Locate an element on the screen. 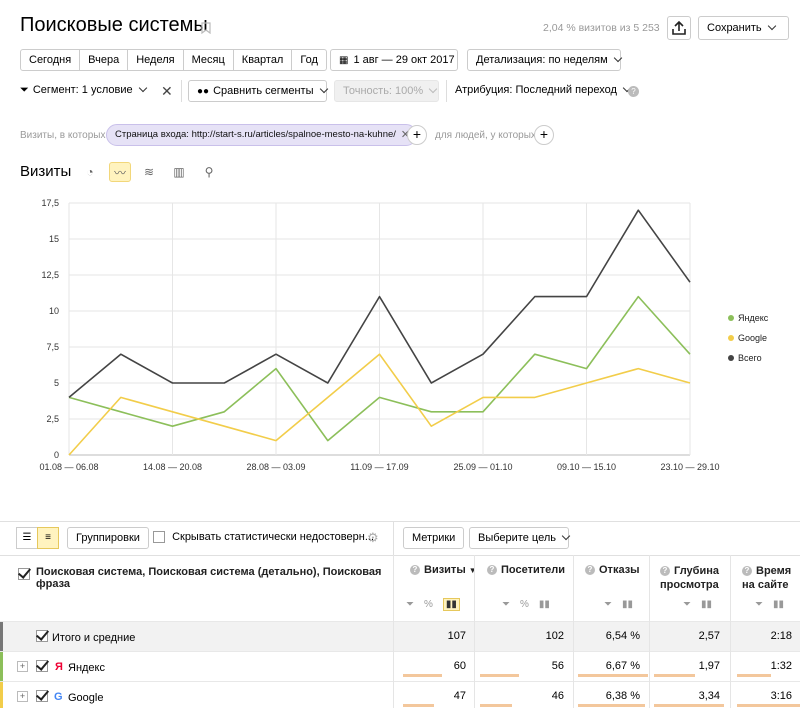 This screenshot has width=800, height=708. series-line is located at coordinates (379, 404).